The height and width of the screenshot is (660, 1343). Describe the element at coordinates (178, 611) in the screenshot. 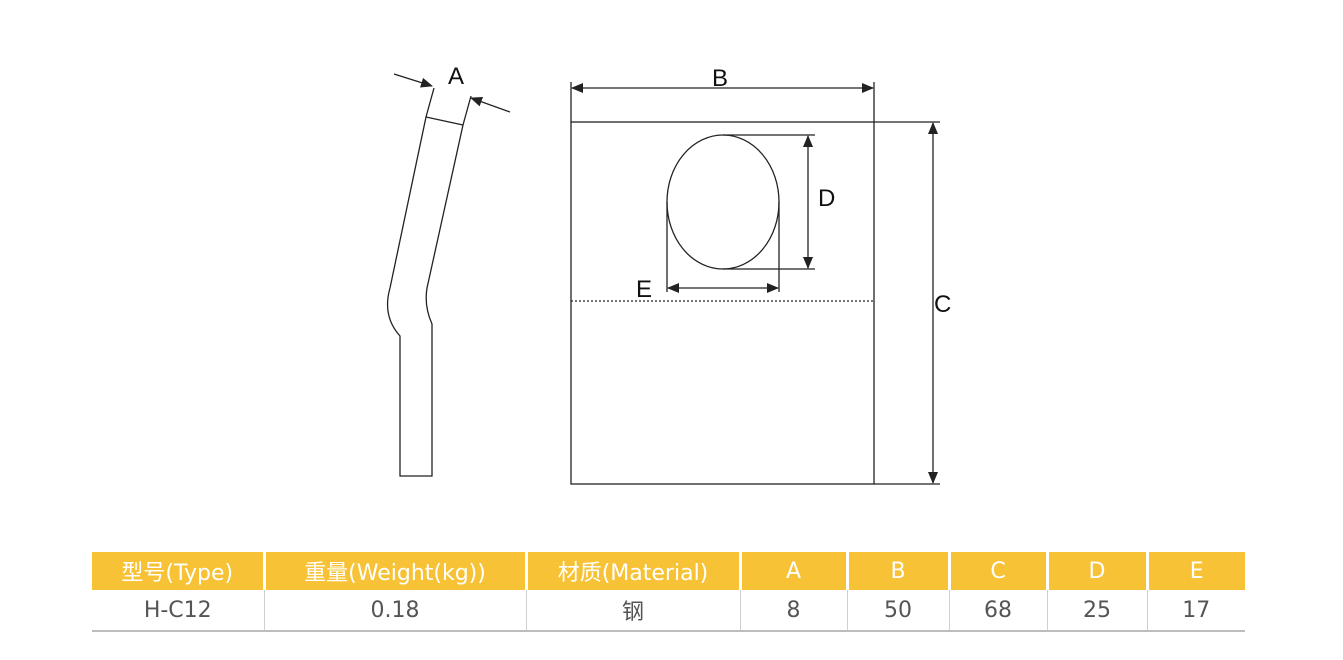

I see `cell-type: H-C12` at that location.